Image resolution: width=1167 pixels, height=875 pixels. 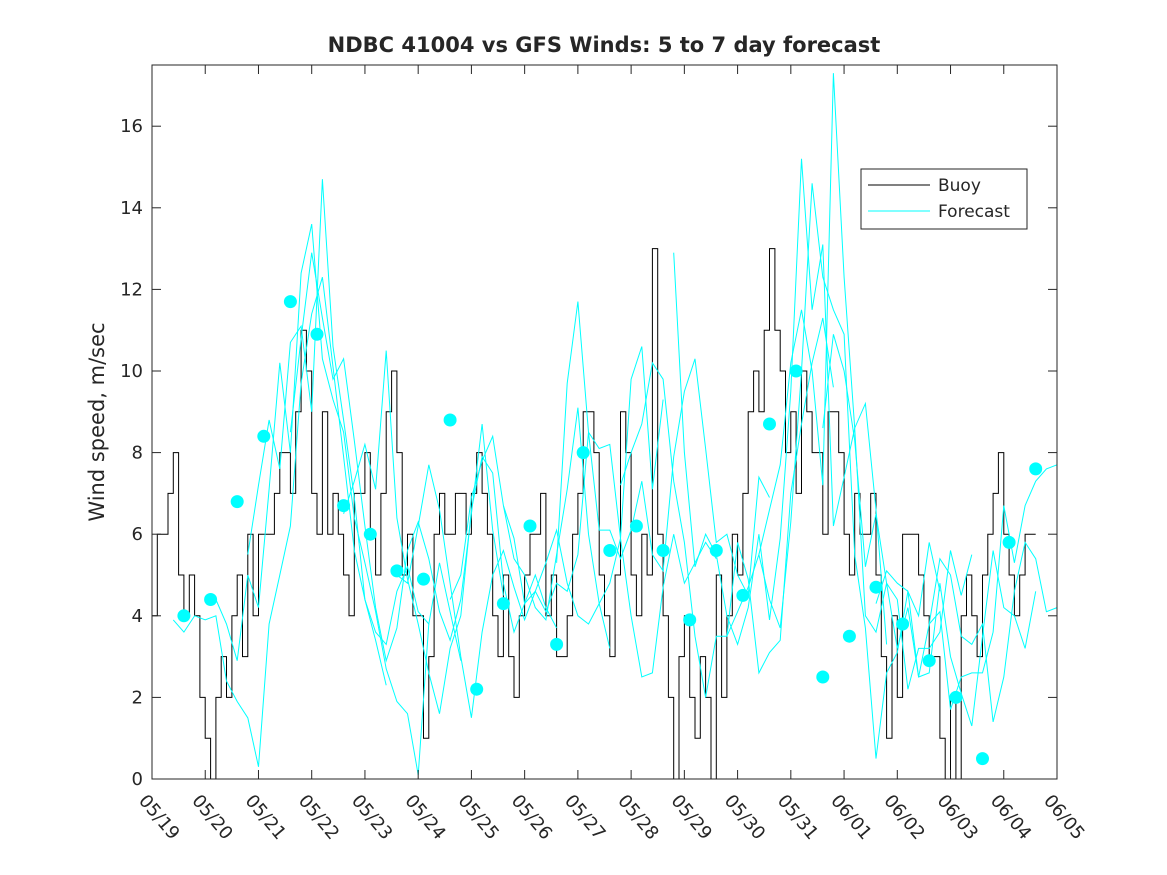 I want to click on legend-buoy-label: Buoy, so click(x=959, y=186).